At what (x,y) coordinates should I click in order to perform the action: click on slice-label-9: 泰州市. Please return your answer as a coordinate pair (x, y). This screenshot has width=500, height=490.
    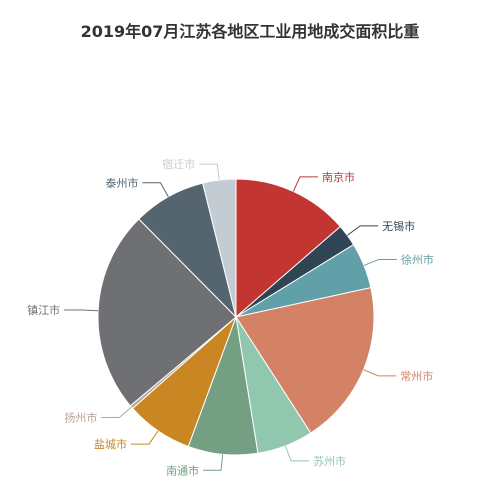
    Looking at the image, I should click on (121, 183).